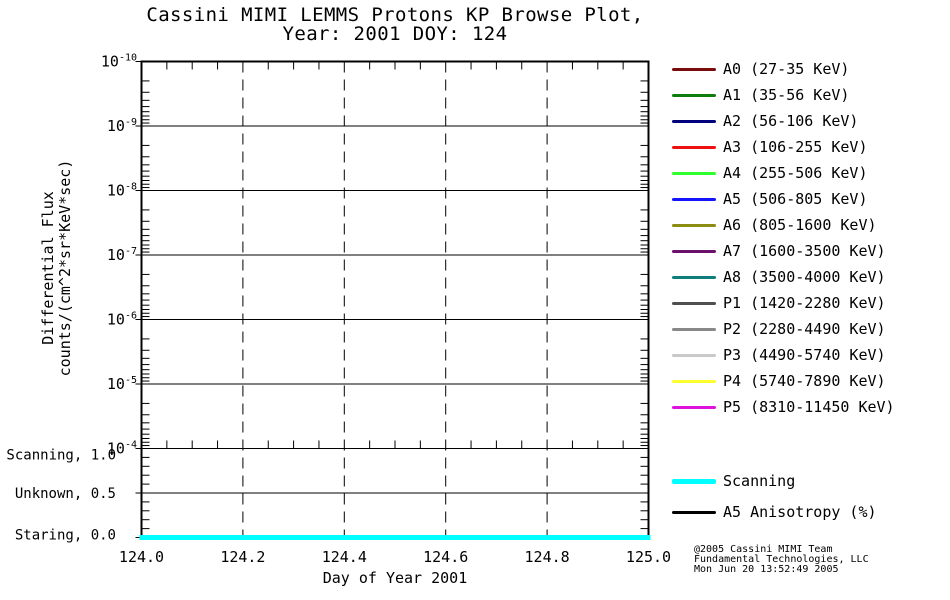 This screenshot has width=950, height=600. Describe the element at coordinates (242, 557) in the screenshot. I see `x-axis-tick-label: 124.2` at that location.